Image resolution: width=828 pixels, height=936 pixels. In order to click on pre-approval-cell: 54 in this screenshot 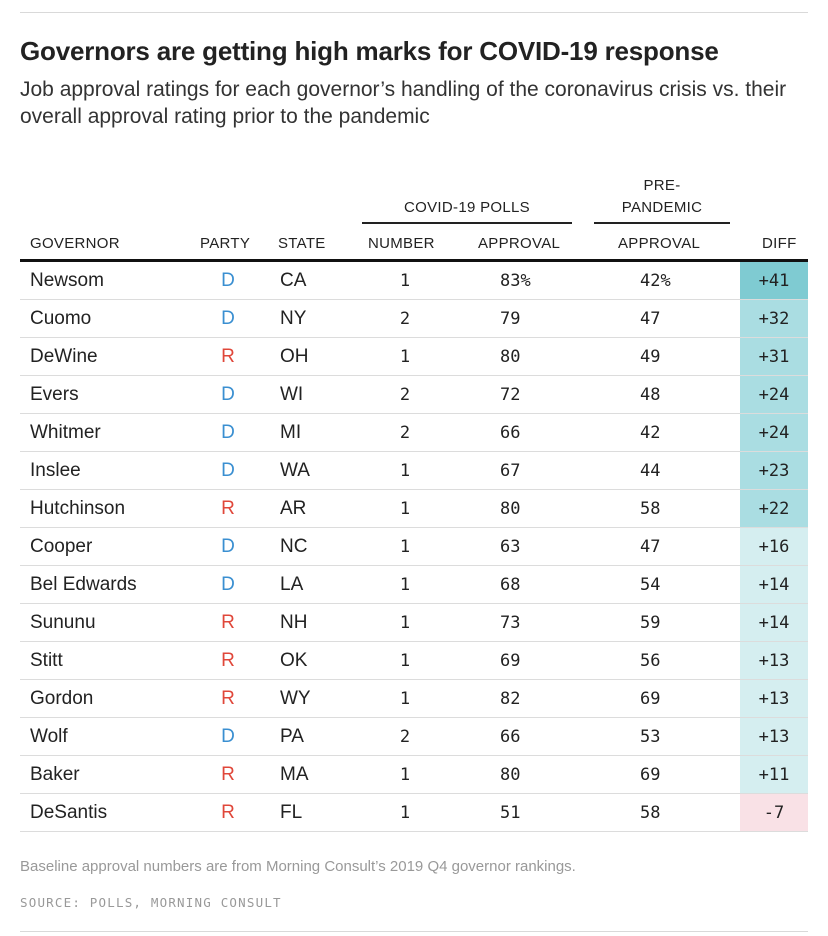, I will do `click(650, 585)`.